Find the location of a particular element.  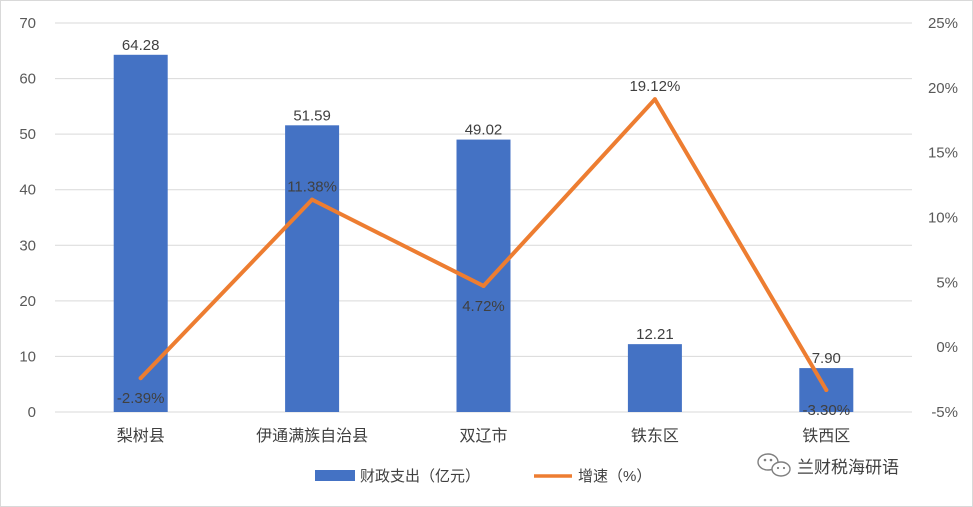

category-label: 双辽市 is located at coordinates (483, 436).